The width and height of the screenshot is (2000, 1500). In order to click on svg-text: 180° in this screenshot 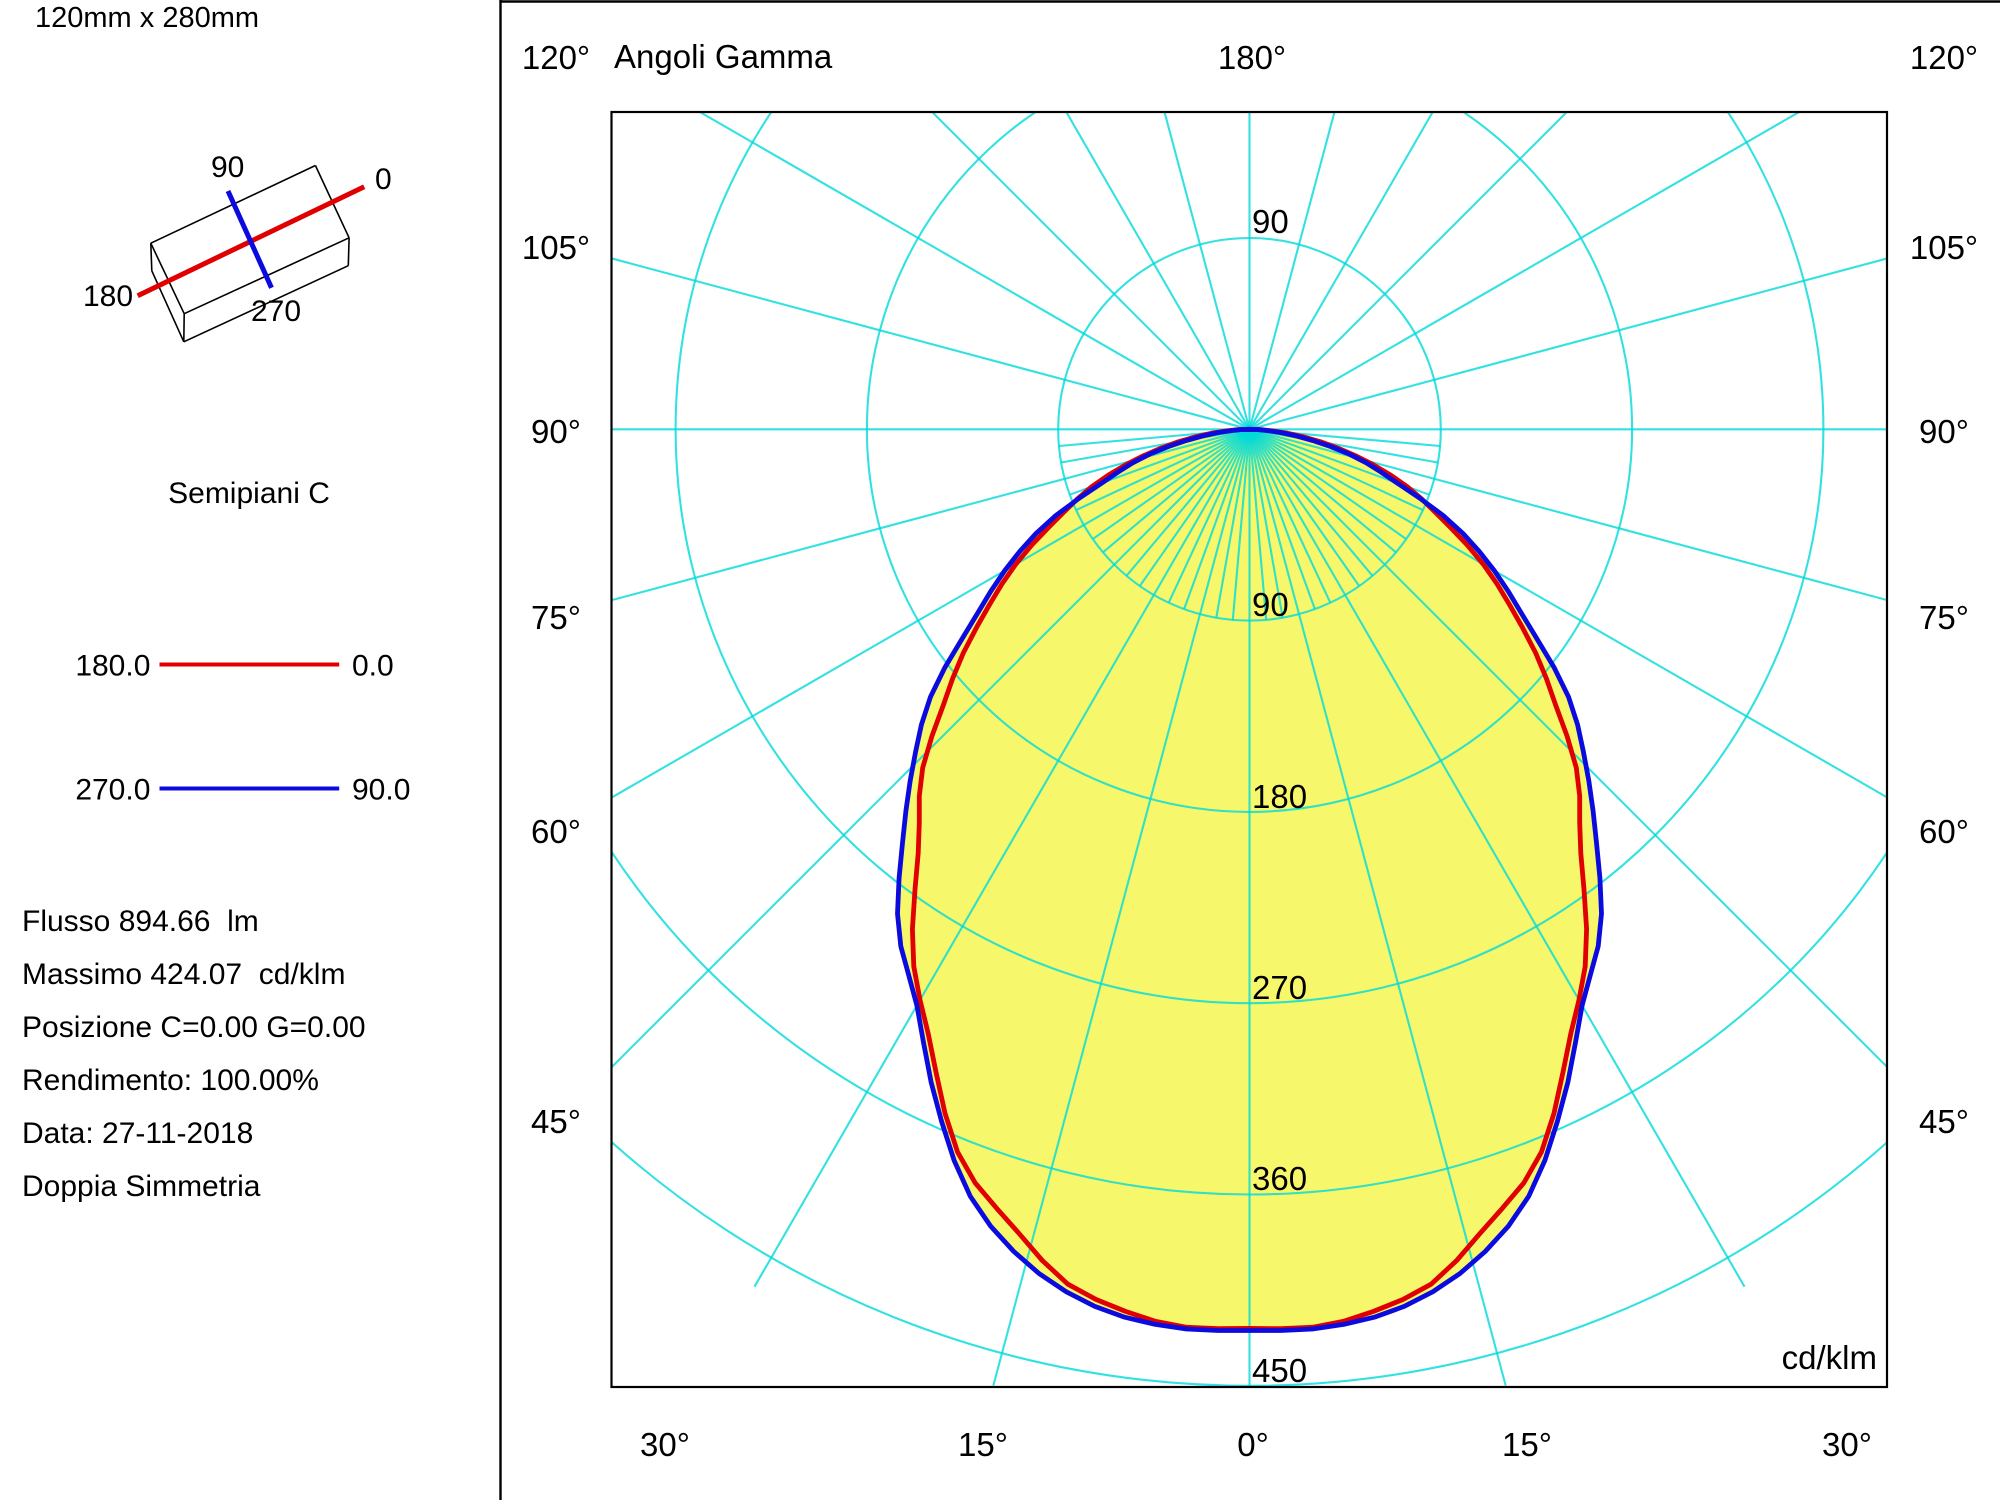, I will do `click(1252, 57)`.